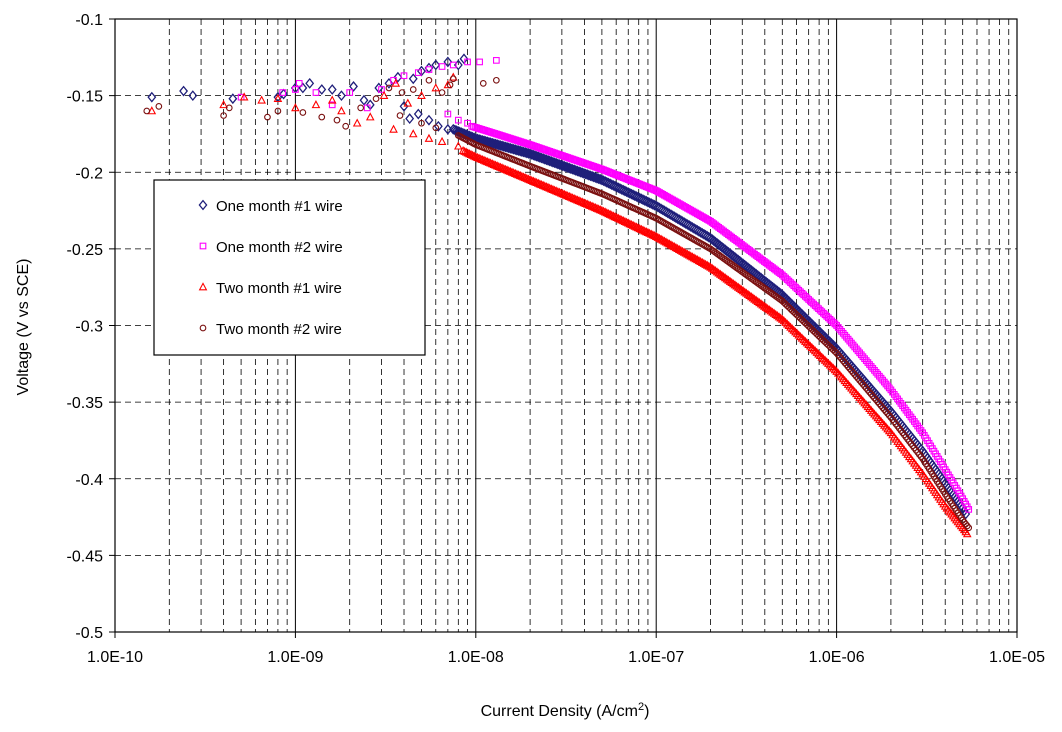 This screenshot has height=732, width=1062. Describe the element at coordinates (837, 657) in the screenshot. I see `x-tick-label: 1.0E-06` at that location.